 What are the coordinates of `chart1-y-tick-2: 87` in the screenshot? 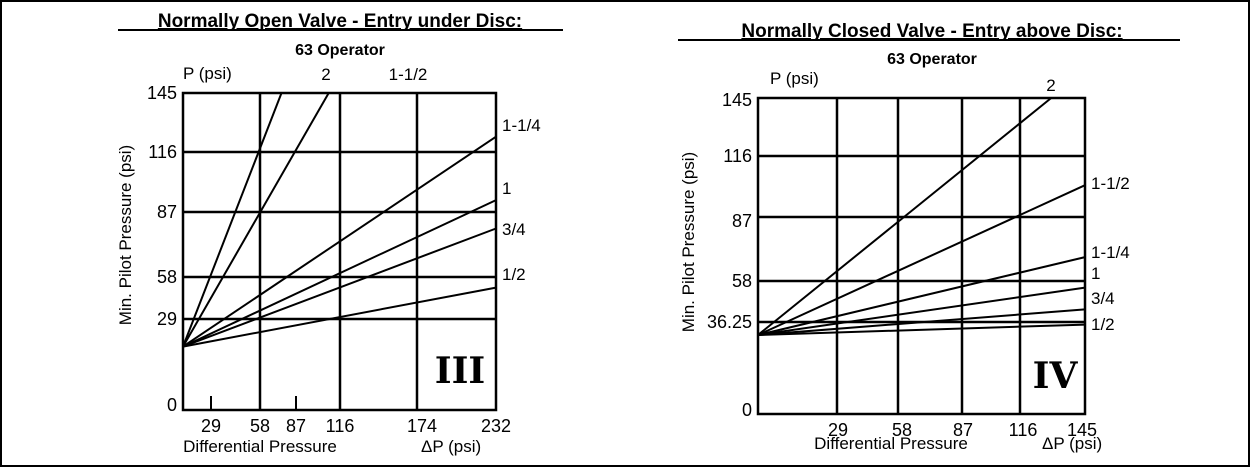 It's located at (167, 212).